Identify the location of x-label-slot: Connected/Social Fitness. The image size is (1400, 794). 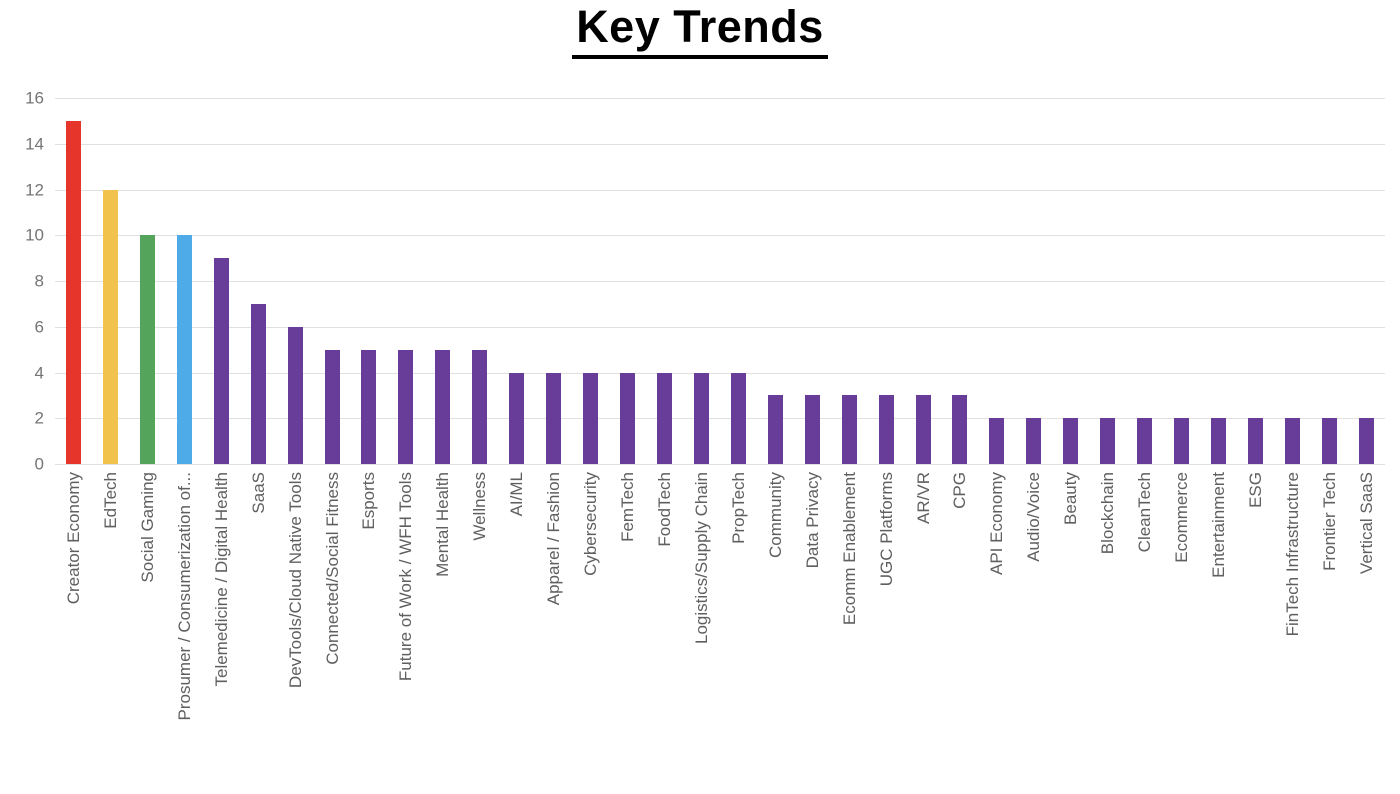
(332, 632).